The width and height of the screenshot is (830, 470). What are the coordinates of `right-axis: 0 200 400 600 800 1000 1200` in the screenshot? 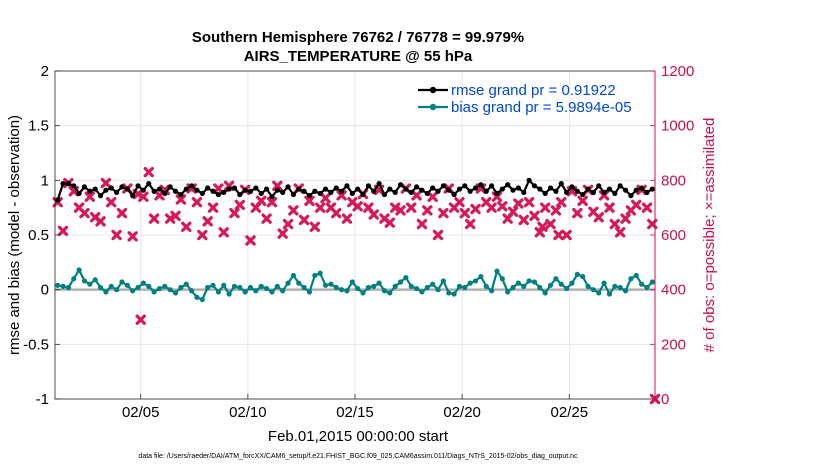 It's located at (672, 235).